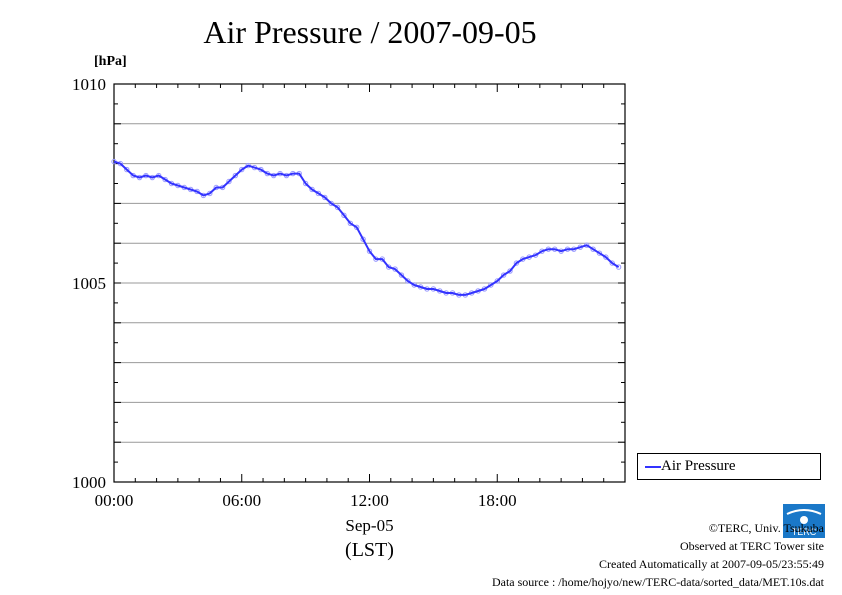 Image resolution: width=842 pixels, height=595 pixels. What do you see at coordinates (110, 61) in the screenshot?
I see `y-unit-label: [hPa]` at bounding box center [110, 61].